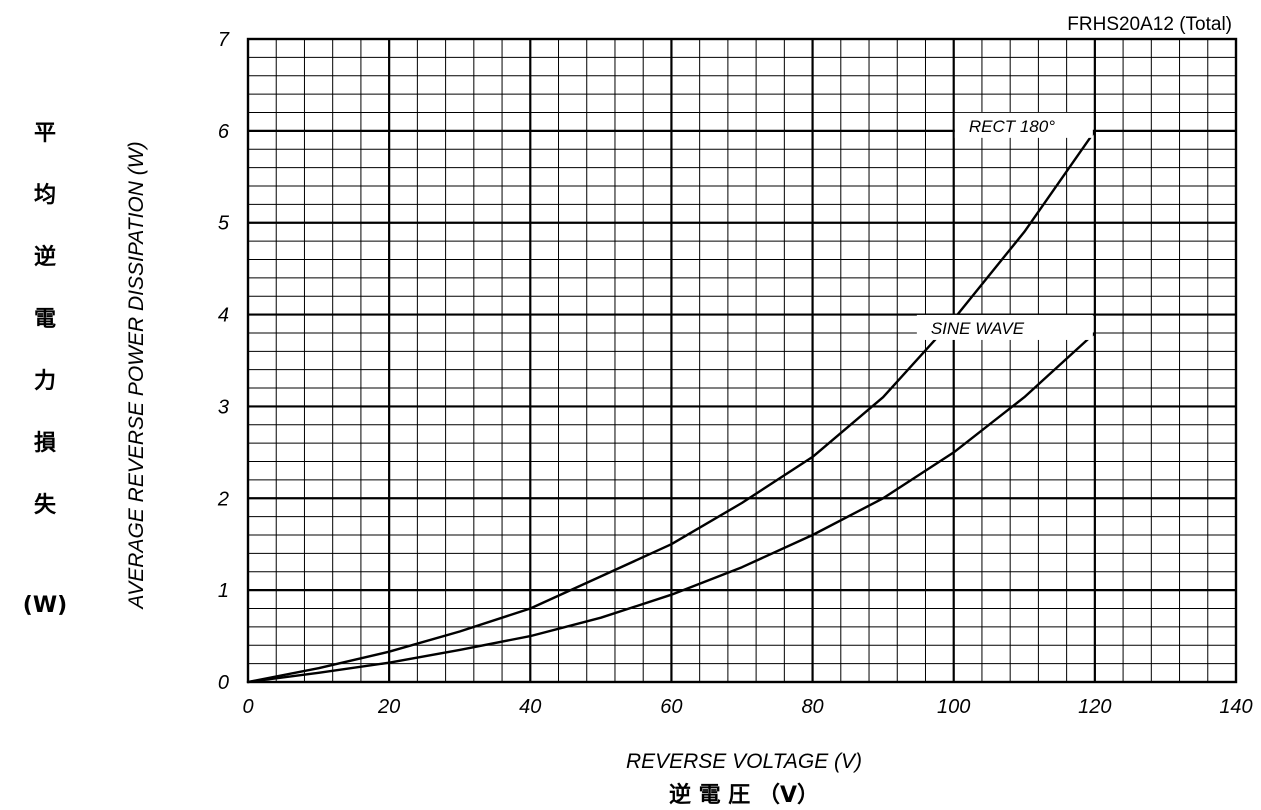  What do you see at coordinates (45, 257) in the screenshot?
I see `y-axis-title-jp-char: 逆` at bounding box center [45, 257].